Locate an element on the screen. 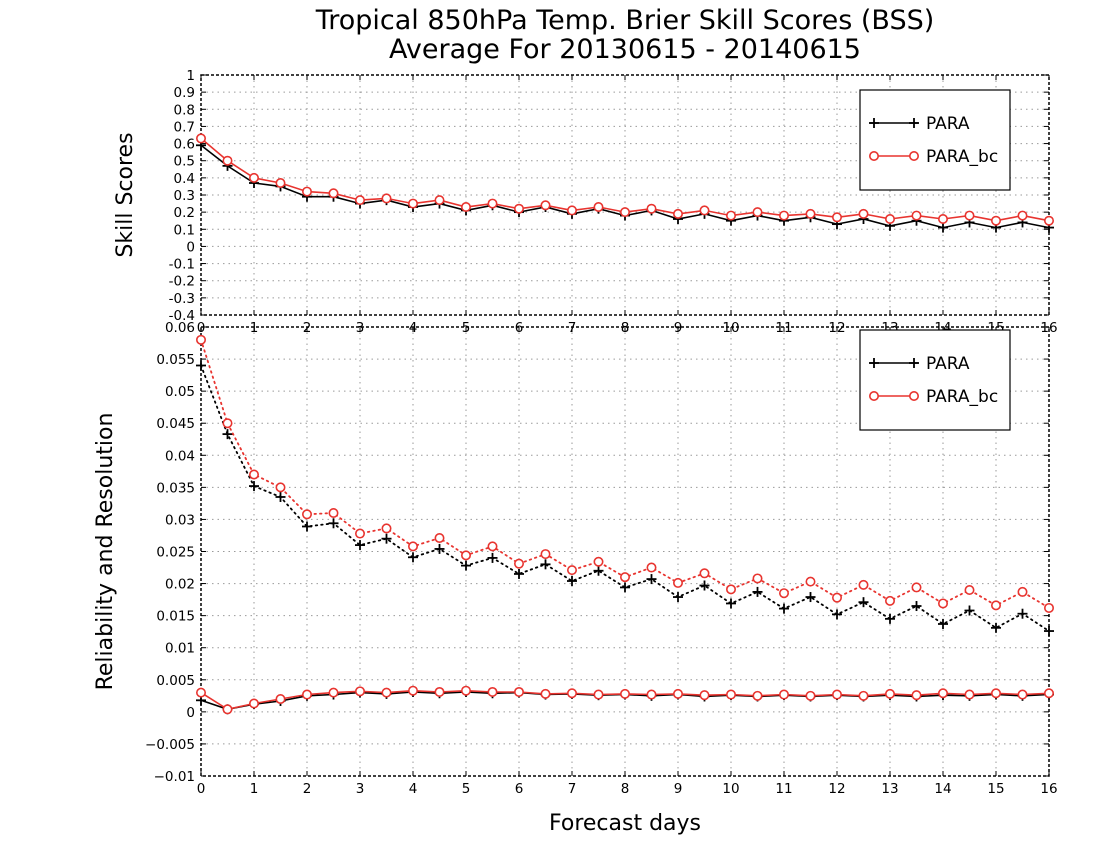 This screenshot has width=1100, height=850. series-para-bc-solid is located at coordinates (625, 700).